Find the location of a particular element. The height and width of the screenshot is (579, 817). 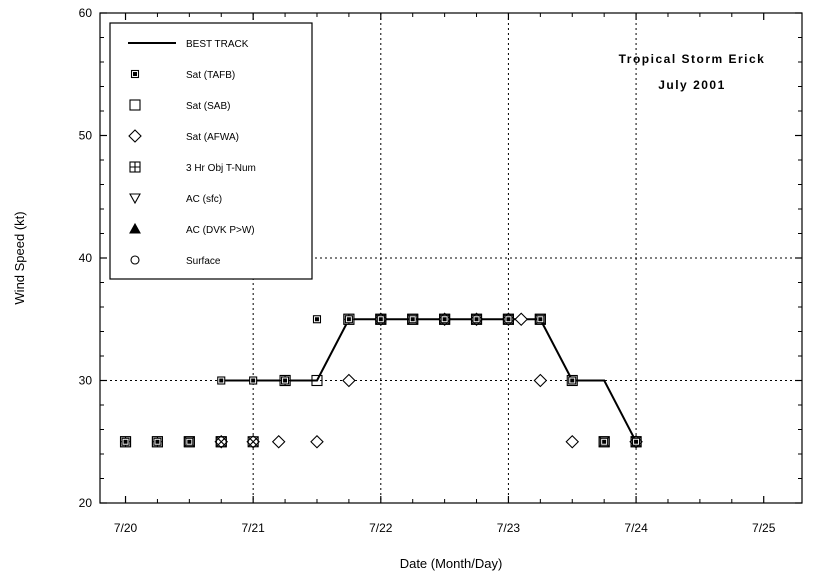

legend-entry: AC (sfc) is located at coordinates (175, 199).